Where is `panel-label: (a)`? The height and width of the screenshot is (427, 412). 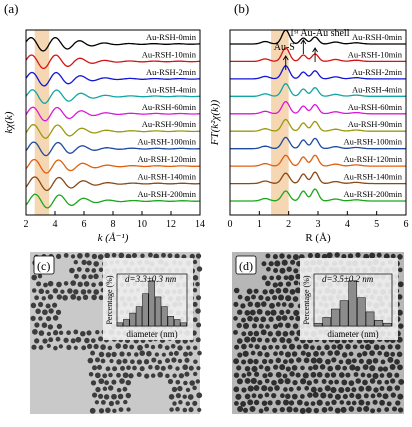
panel-label: (a) is located at coordinates (11, 8).